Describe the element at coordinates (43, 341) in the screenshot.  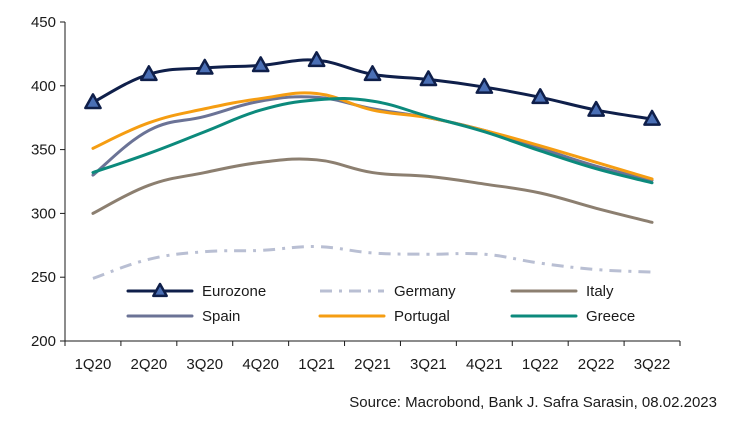
I see `y-tick-label: 200` at that location.